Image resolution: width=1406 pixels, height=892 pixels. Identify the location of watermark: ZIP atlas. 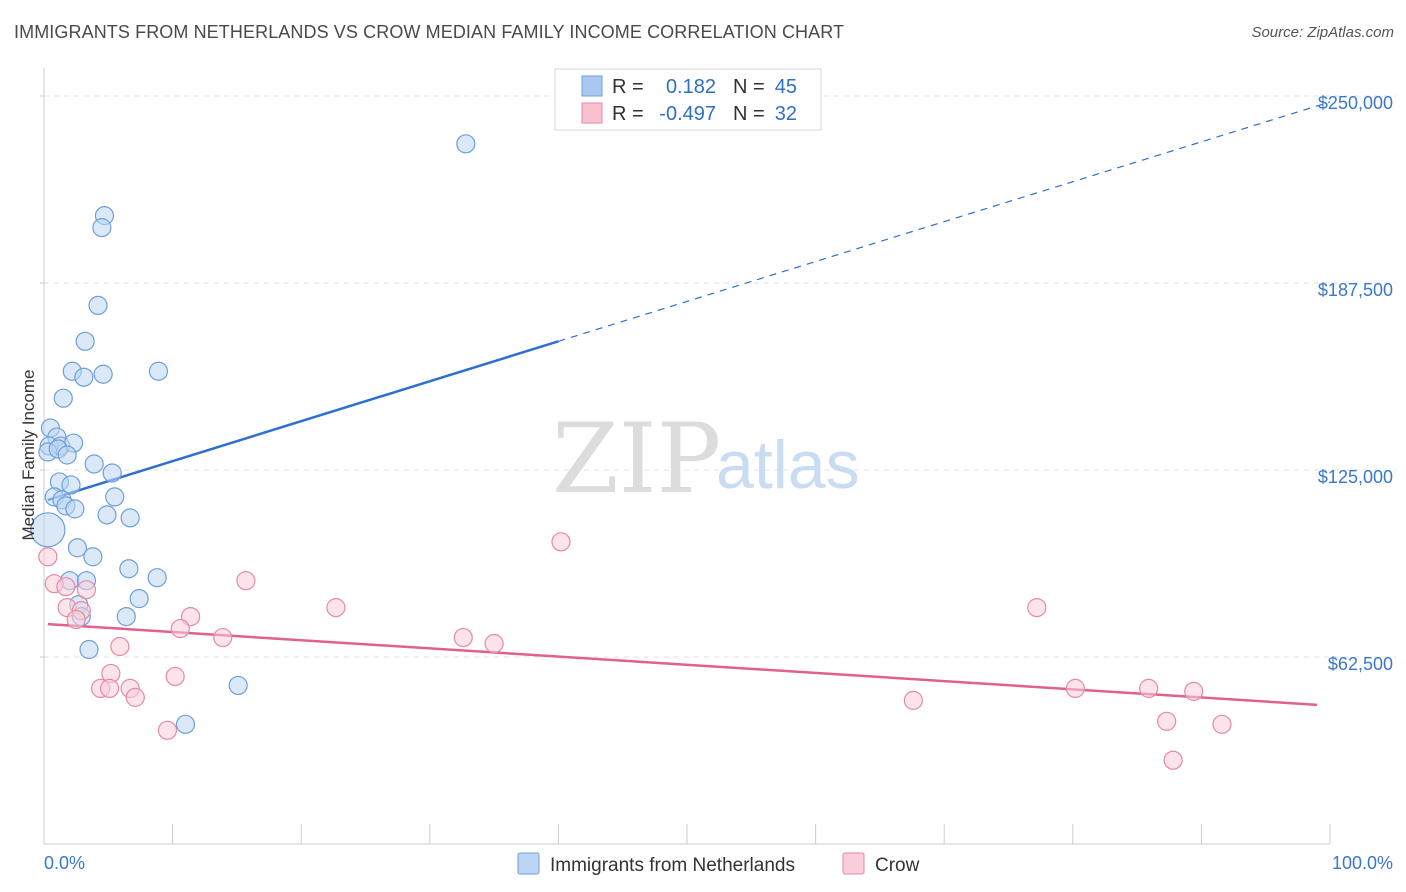
(706, 459).